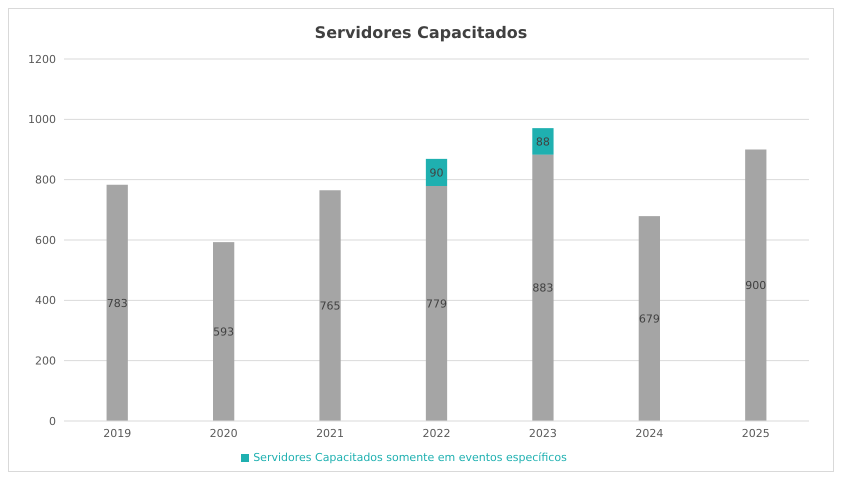 This screenshot has width=842, height=480. What do you see at coordinates (543, 141) in the screenshot?
I see `data-label: 88` at bounding box center [543, 141].